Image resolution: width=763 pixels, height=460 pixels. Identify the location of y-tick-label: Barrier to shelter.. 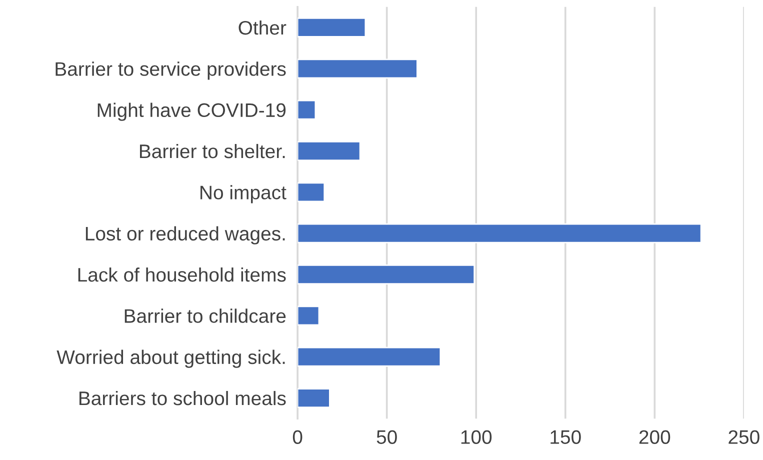
(212, 151).